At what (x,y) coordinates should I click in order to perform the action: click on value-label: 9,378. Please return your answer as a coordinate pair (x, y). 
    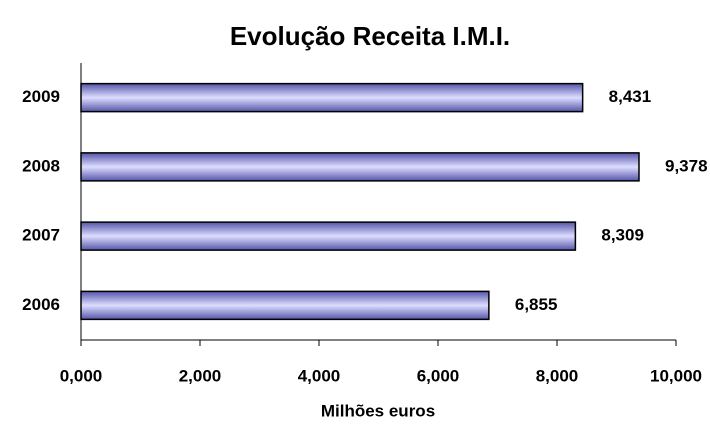
    Looking at the image, I should click on (686, 165).